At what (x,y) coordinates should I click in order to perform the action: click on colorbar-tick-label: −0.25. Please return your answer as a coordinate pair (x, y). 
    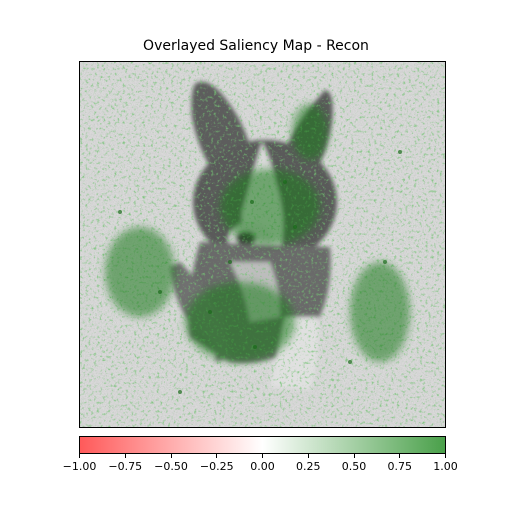
    Looking at the image, I should click on (216, 466).